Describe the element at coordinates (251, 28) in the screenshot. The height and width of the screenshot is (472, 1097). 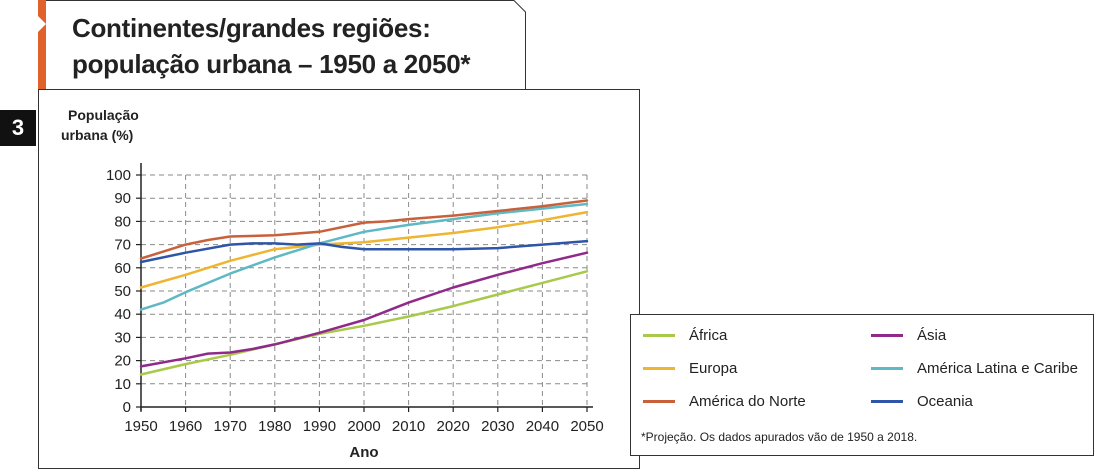
I see `chart-title-line-1: Continentes/grandes regiões:` at that location.